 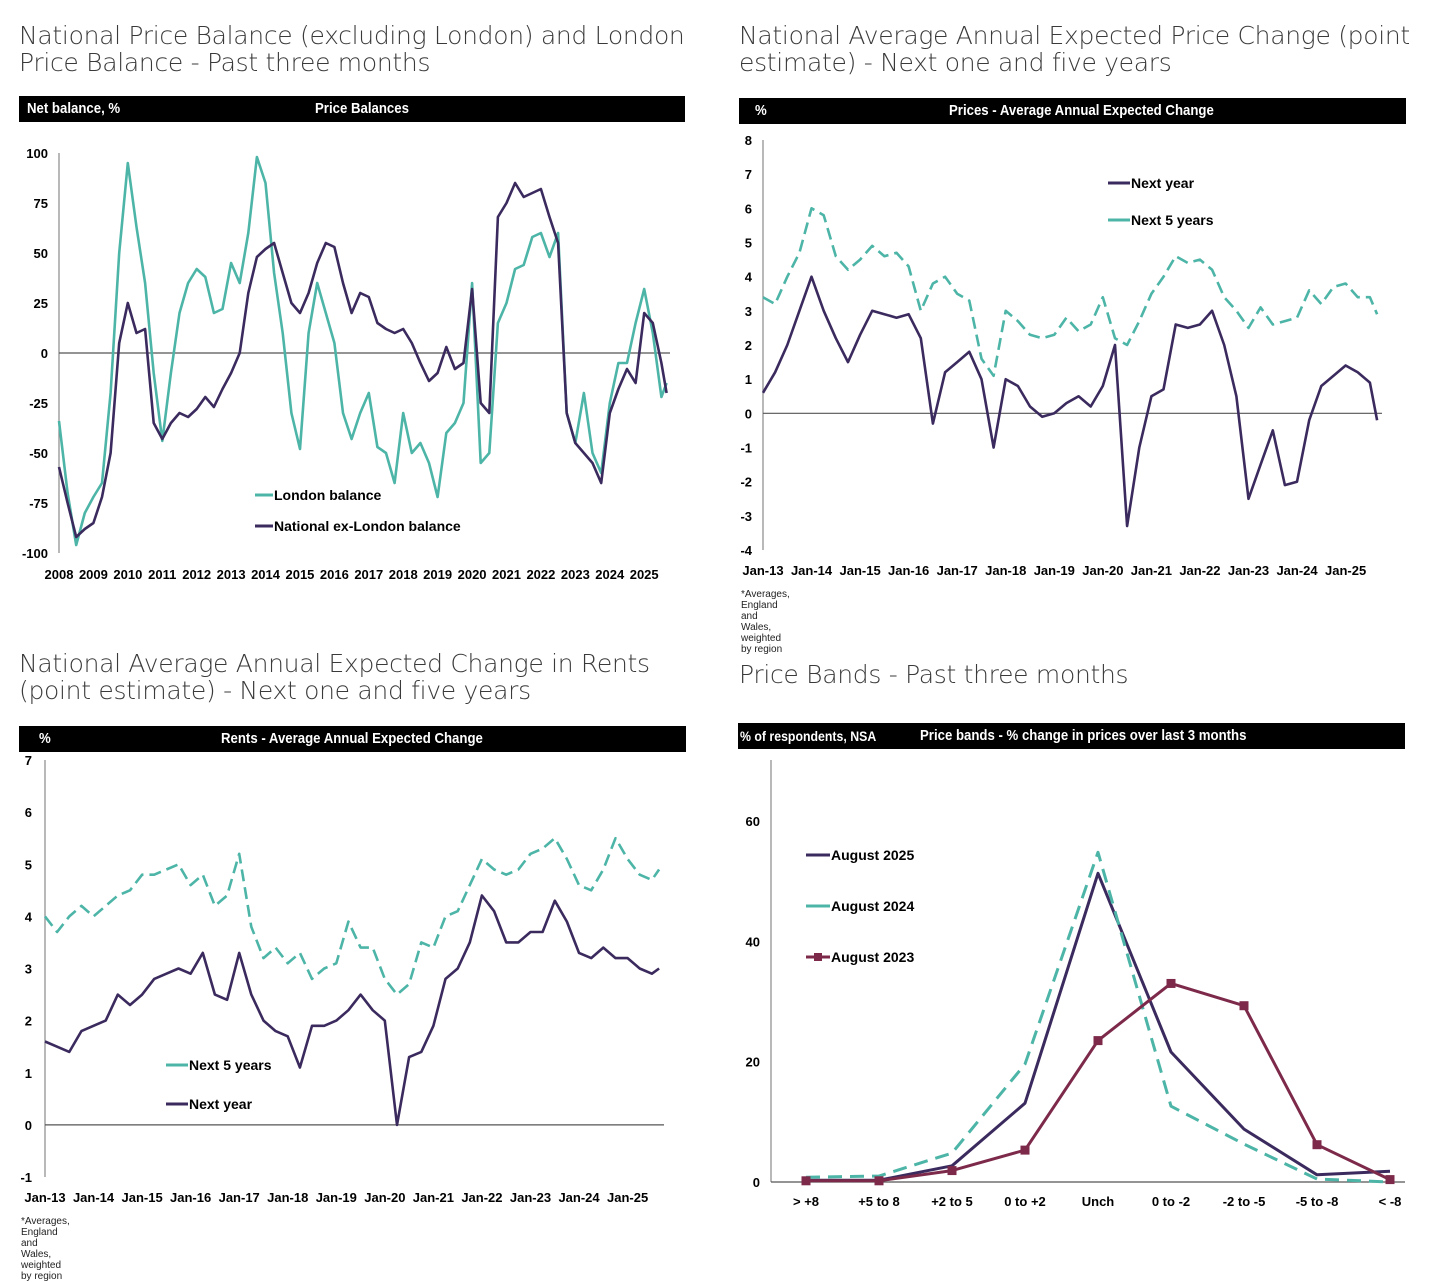 I want to click on series-line-august-2023, so click(x=1098, y=1082).